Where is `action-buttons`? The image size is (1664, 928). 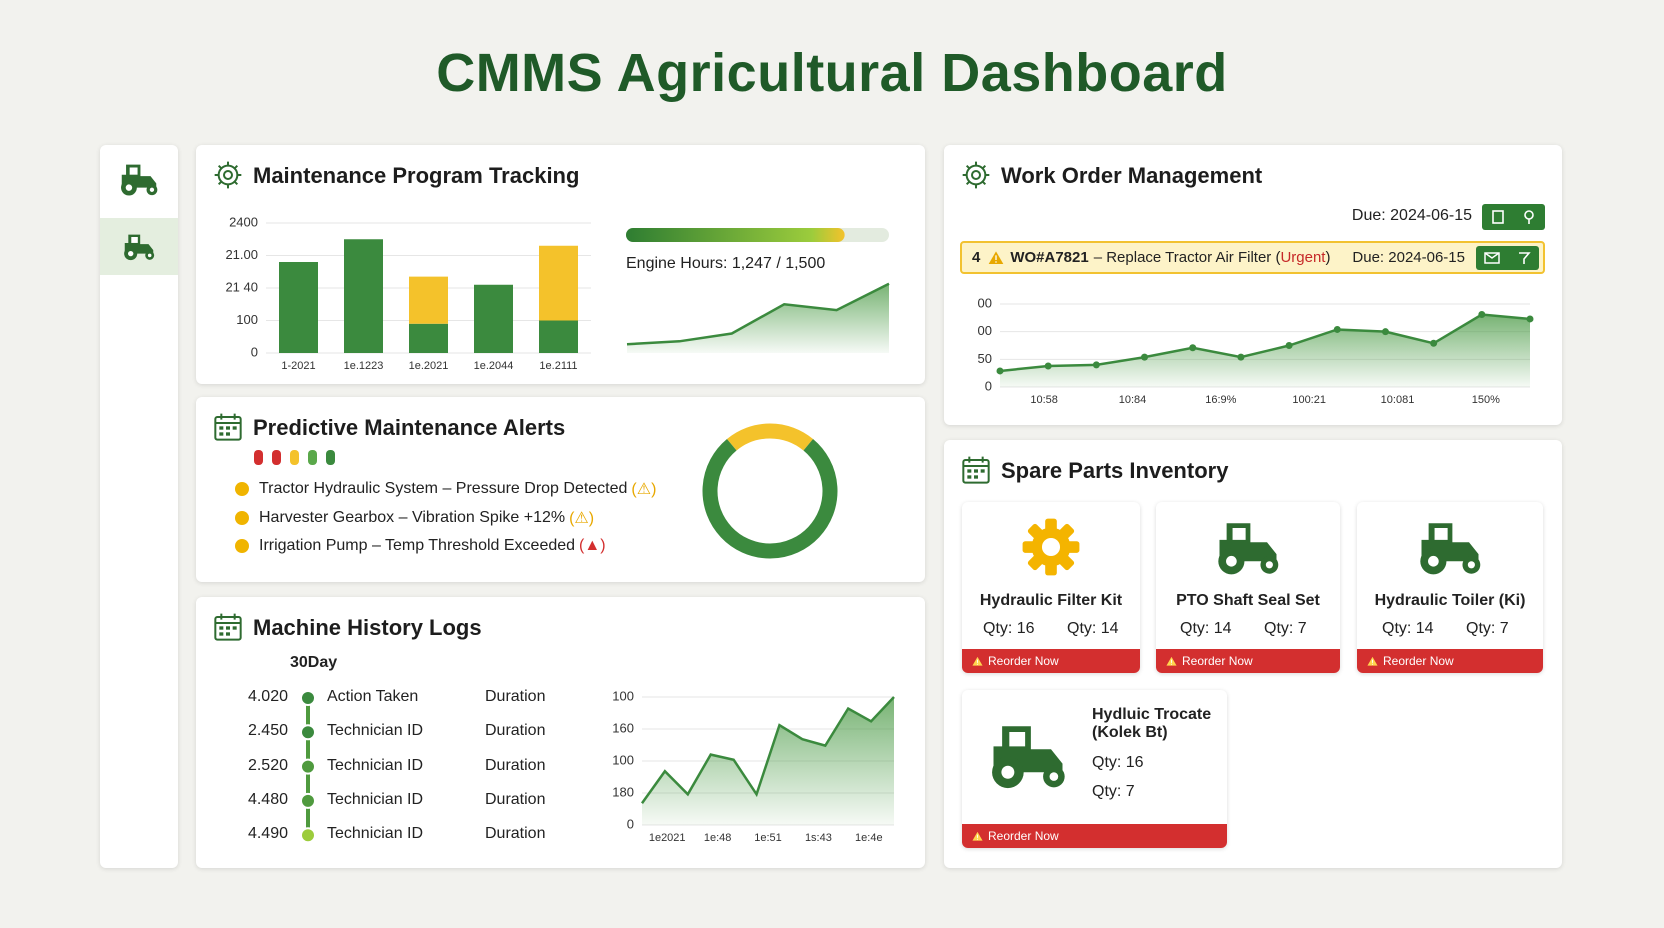
action-buttons is located at coordinates (1513, 217).